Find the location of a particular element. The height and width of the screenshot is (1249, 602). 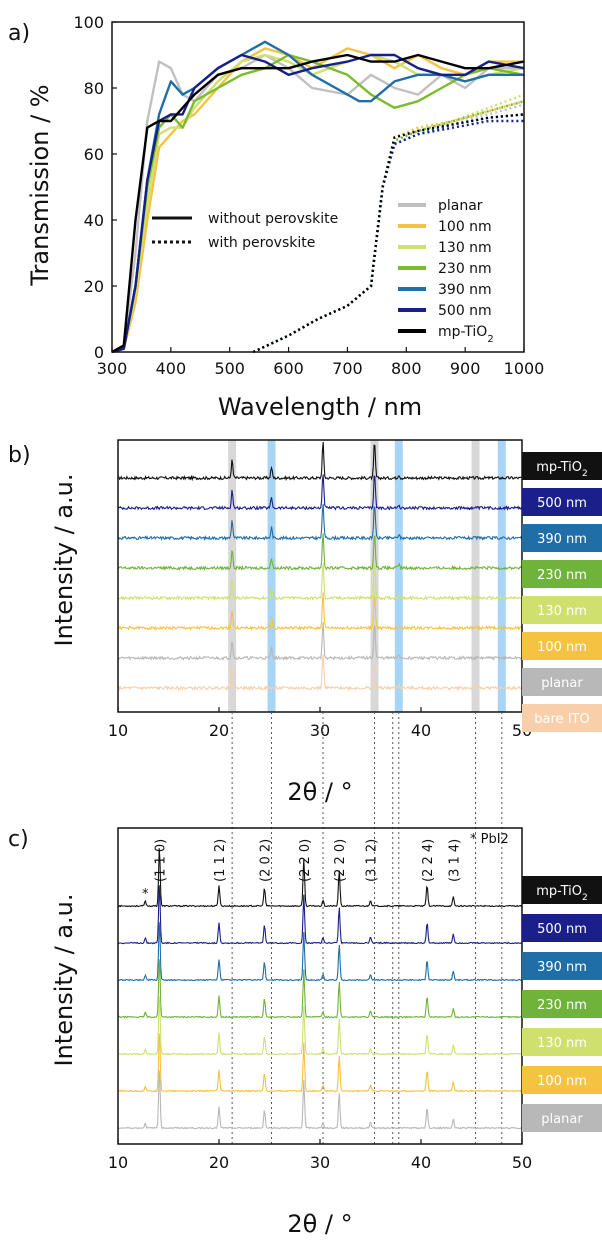

panel-b-xtick-label: 30 is located at coordinates (320, 730).